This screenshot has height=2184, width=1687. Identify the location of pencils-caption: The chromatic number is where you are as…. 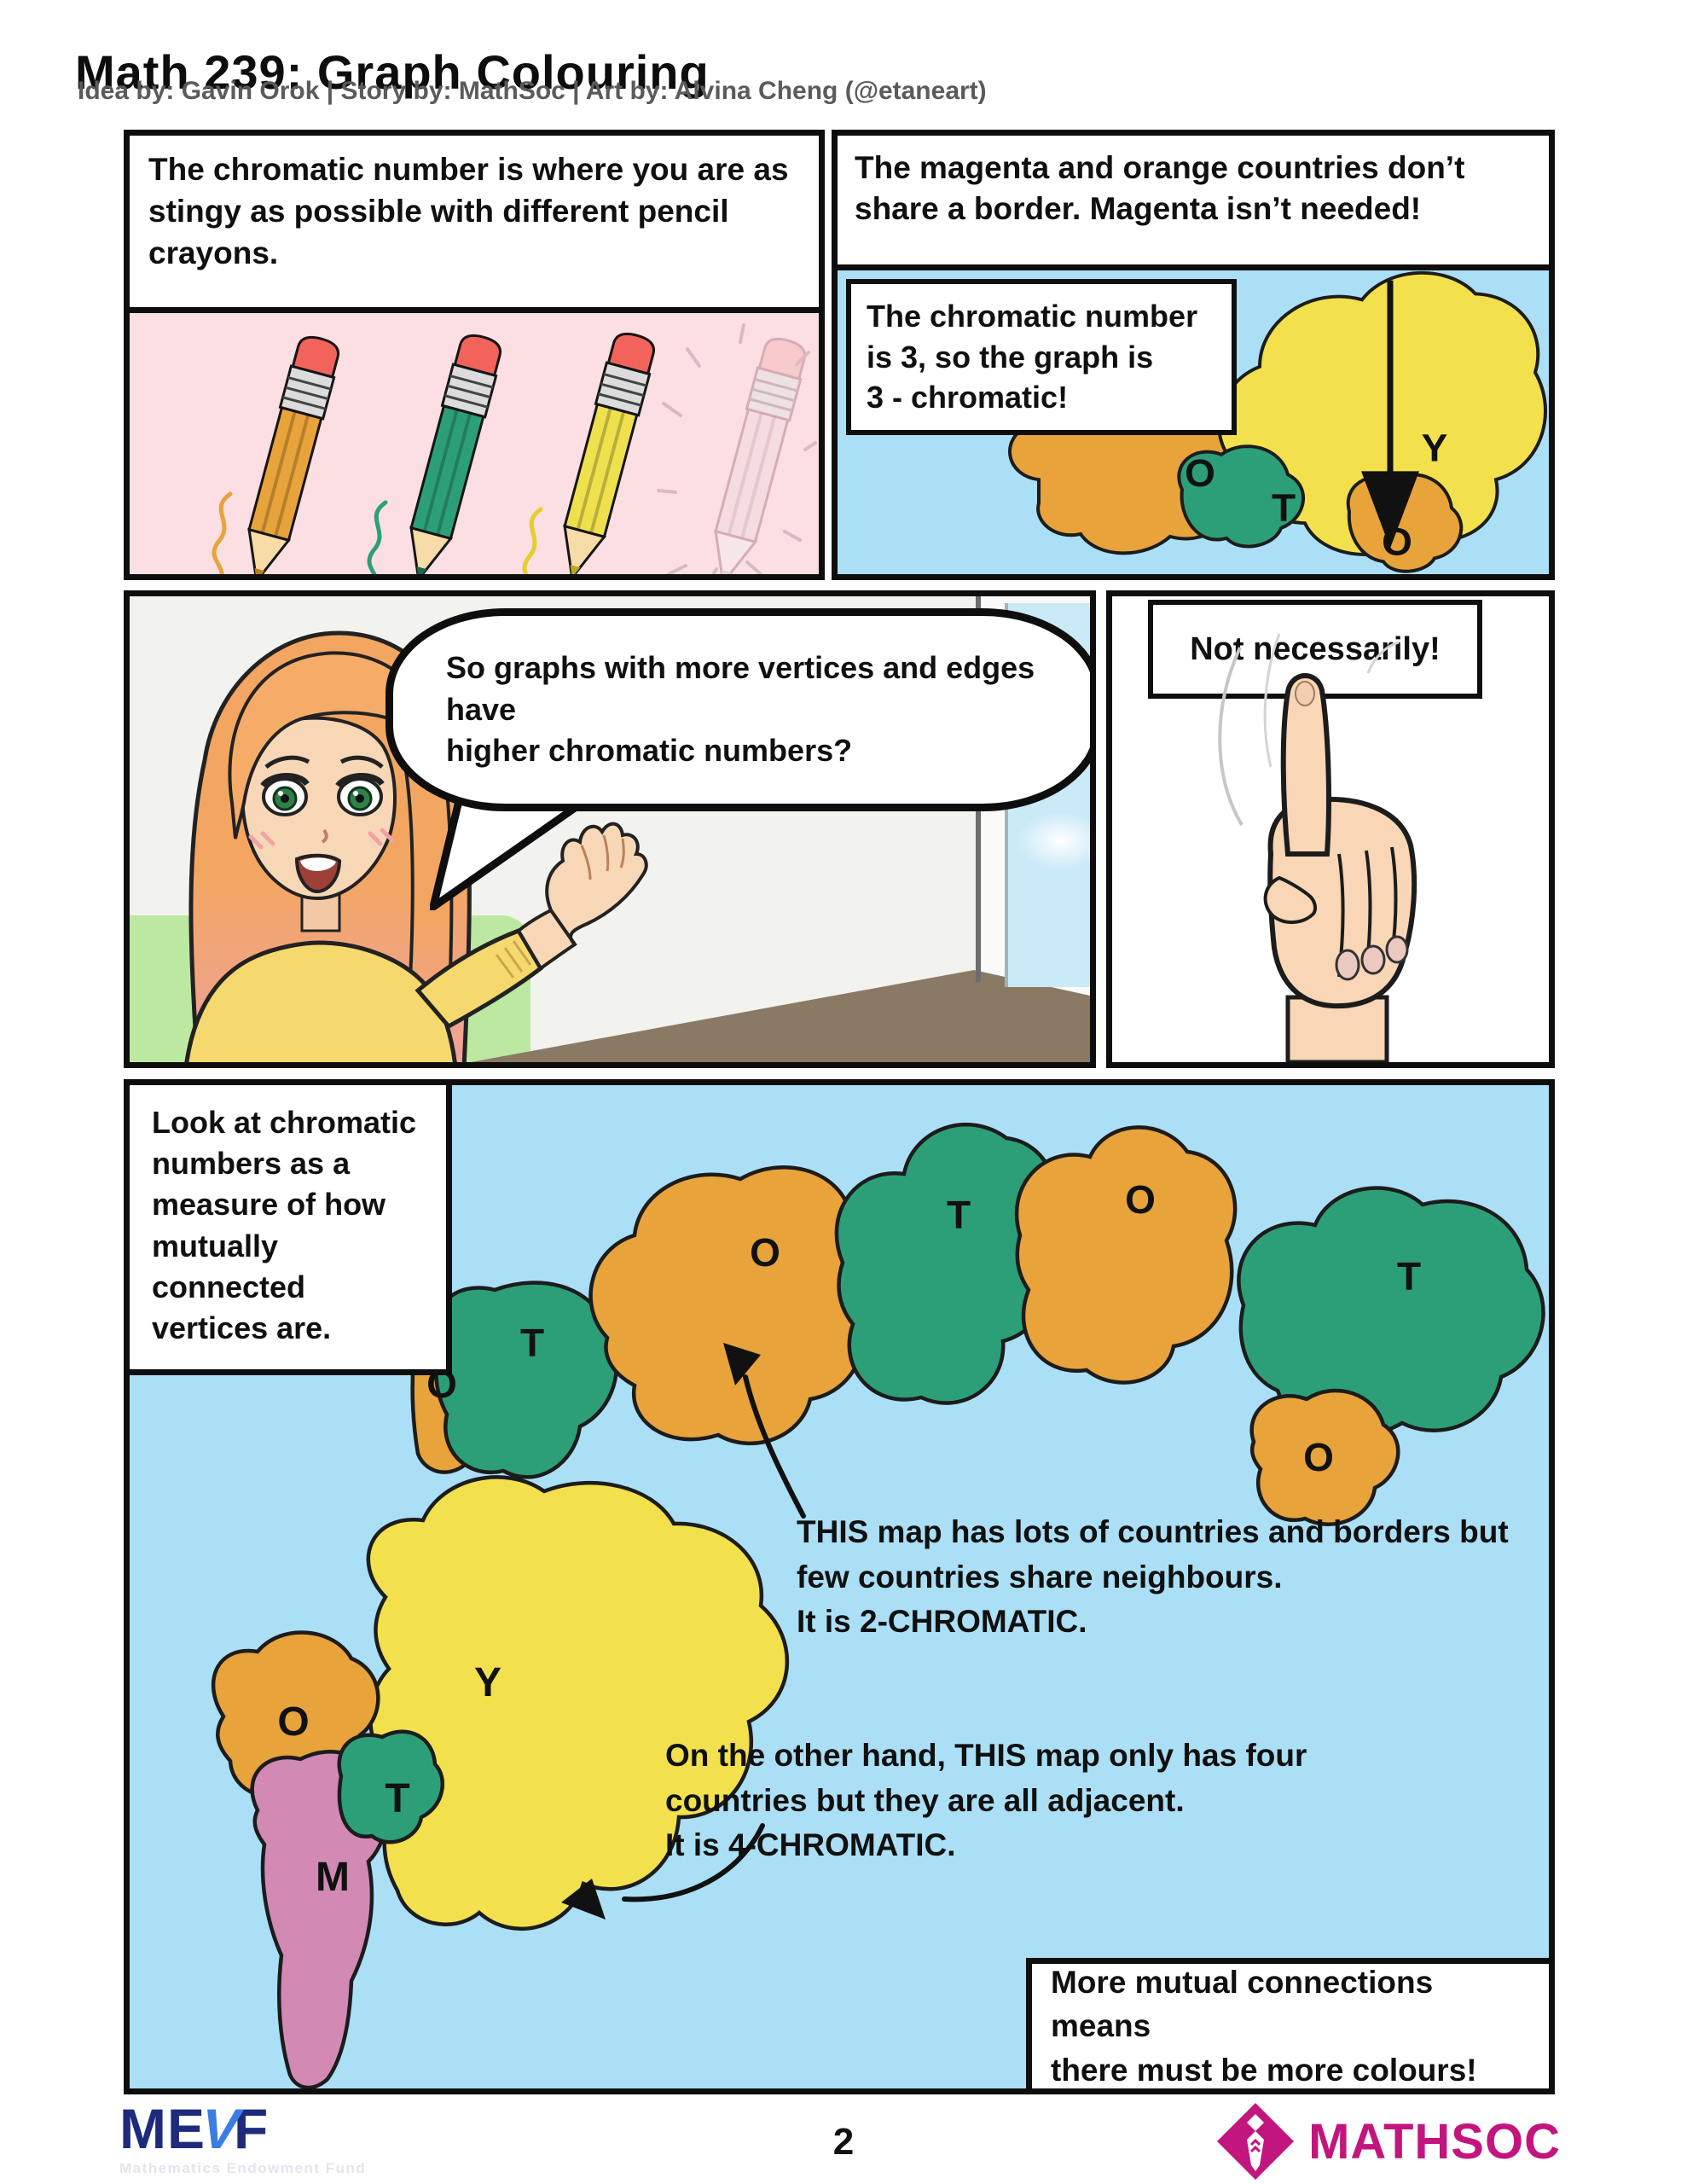
(474, 225).